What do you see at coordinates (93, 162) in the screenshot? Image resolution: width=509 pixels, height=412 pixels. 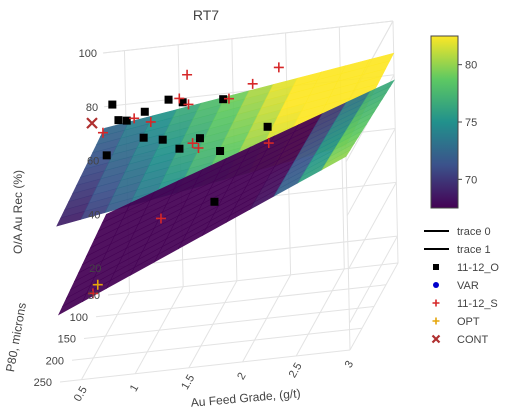 I see `z-tick-label: 60` at bounding box center [93, 162].